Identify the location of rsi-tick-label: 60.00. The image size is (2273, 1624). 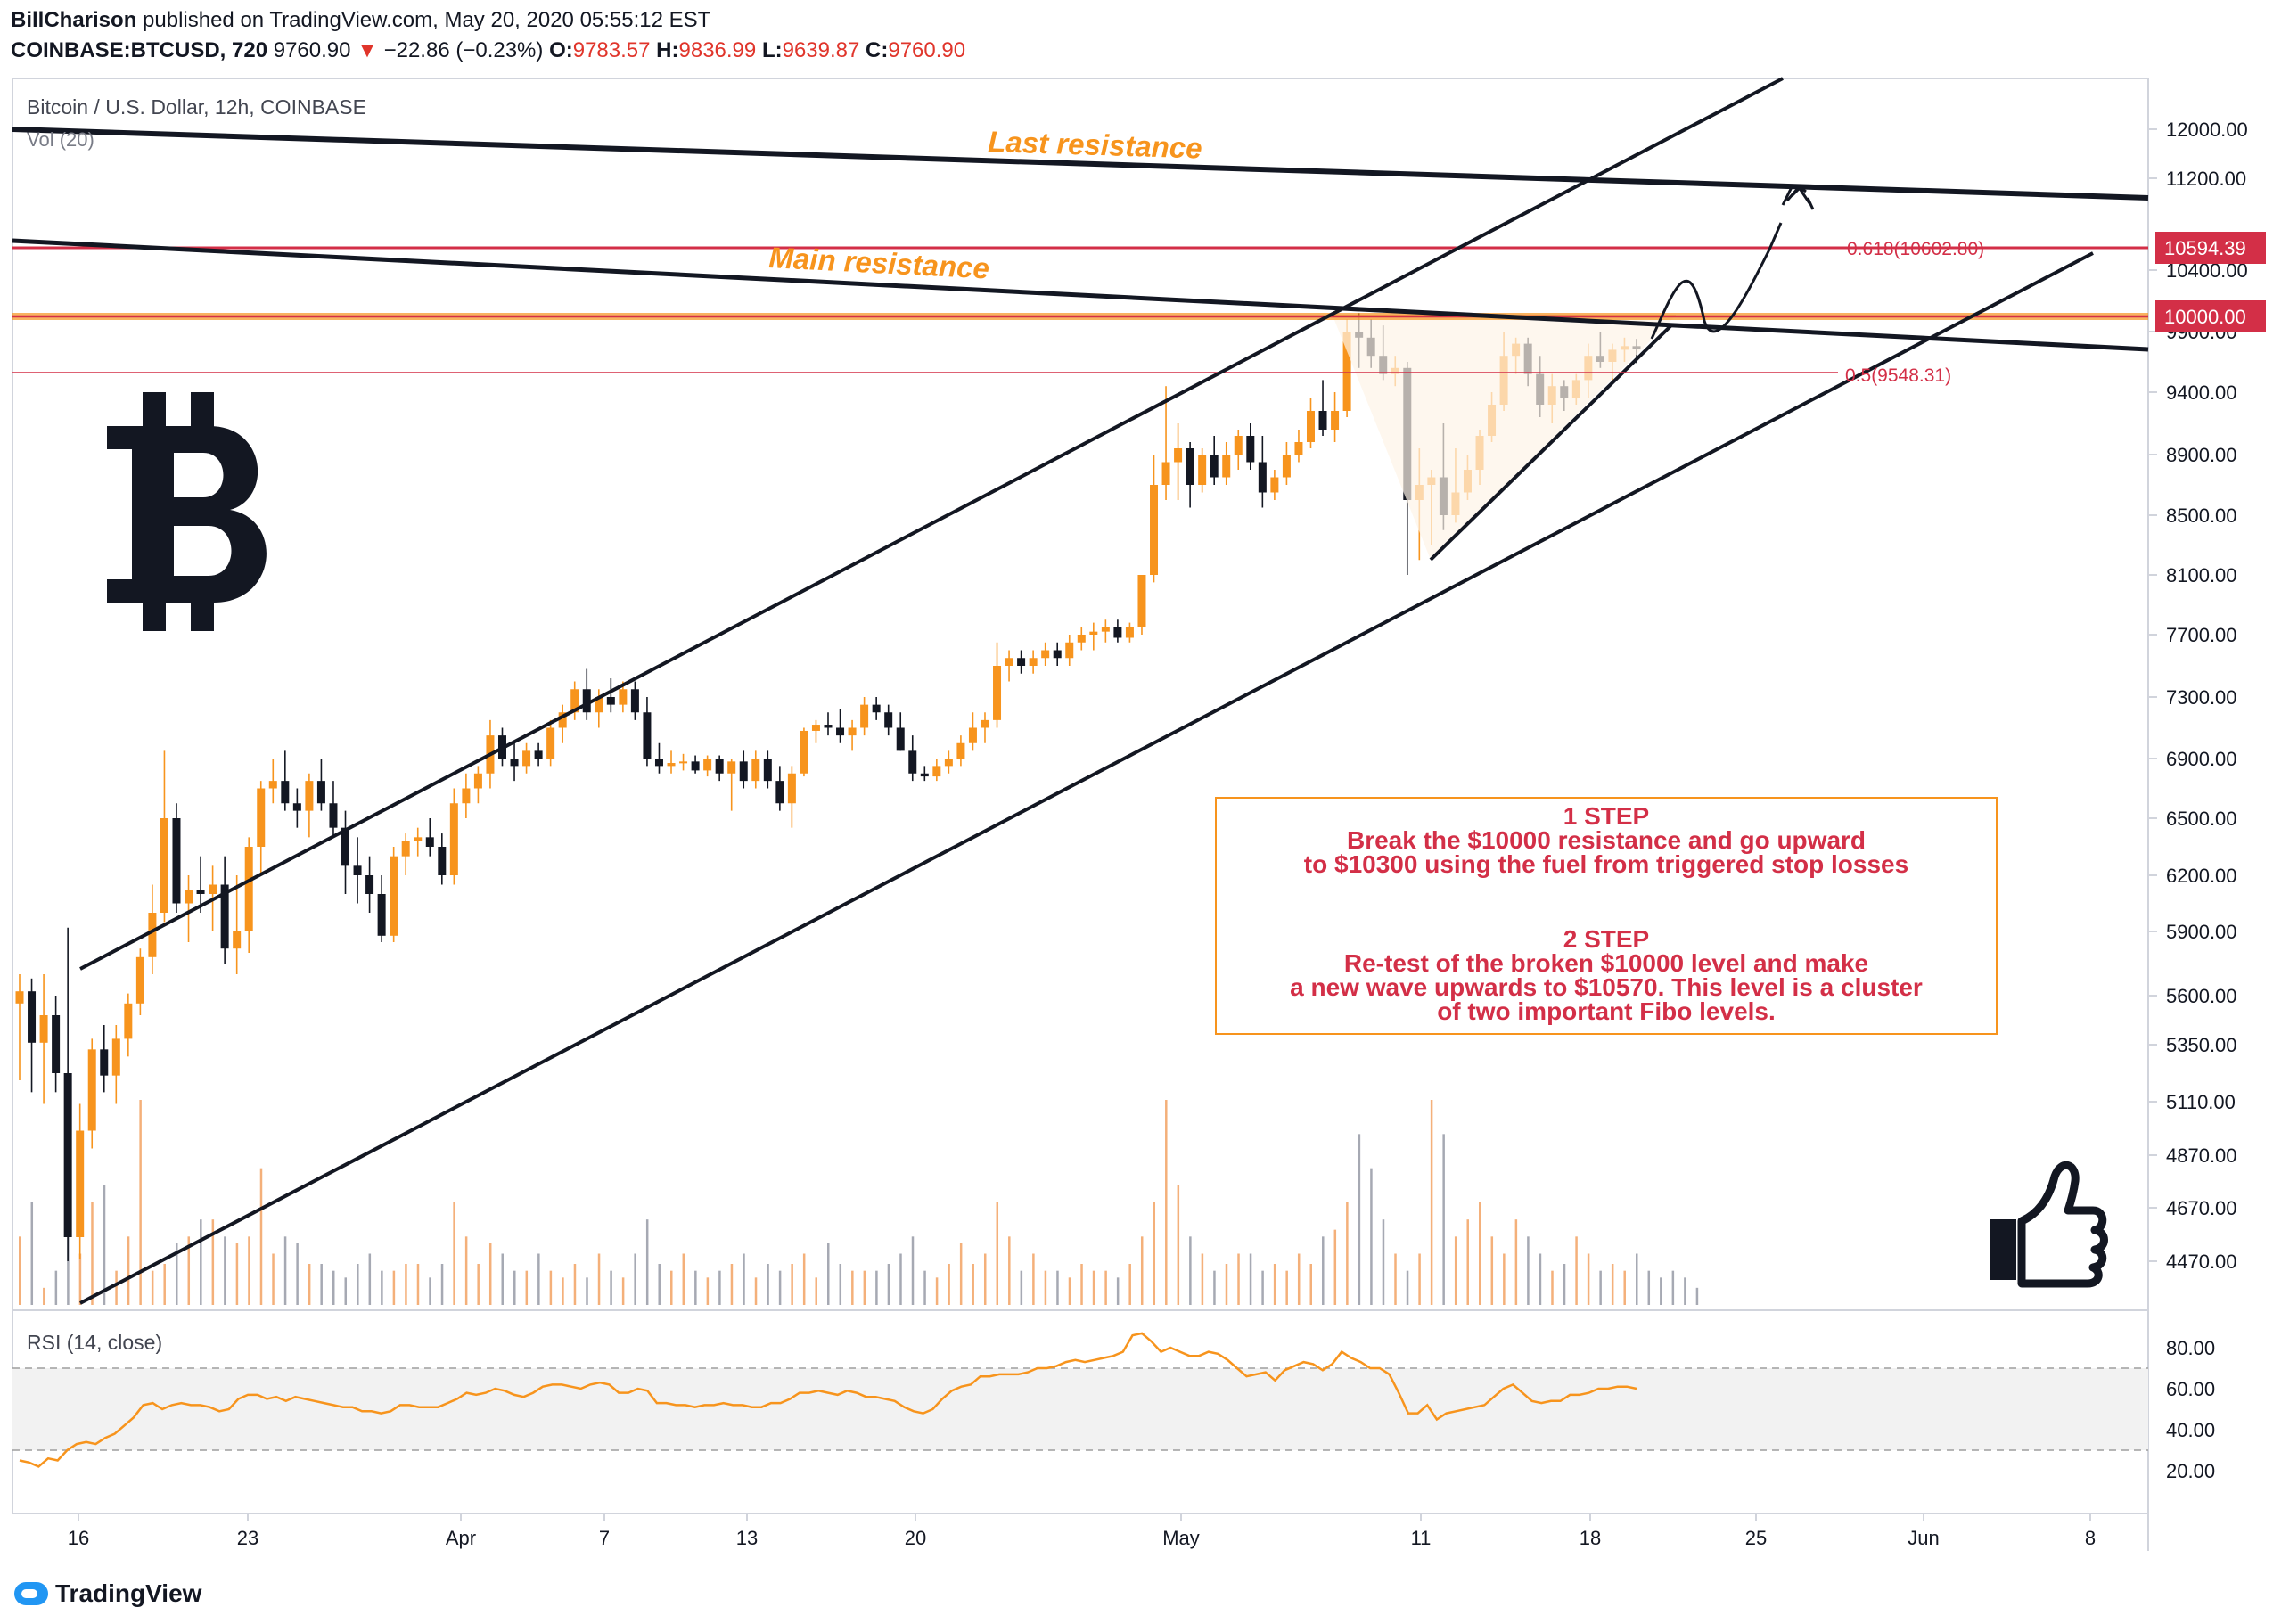
(2190, 1389).